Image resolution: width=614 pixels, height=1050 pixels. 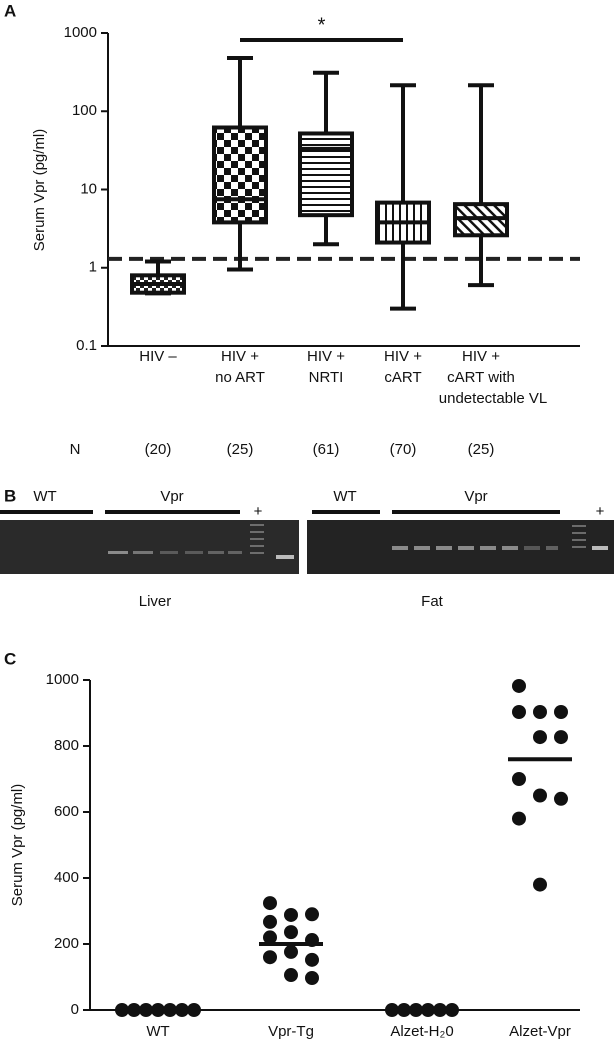 I want to click on n-value: (61), so click(x=326, y=449).